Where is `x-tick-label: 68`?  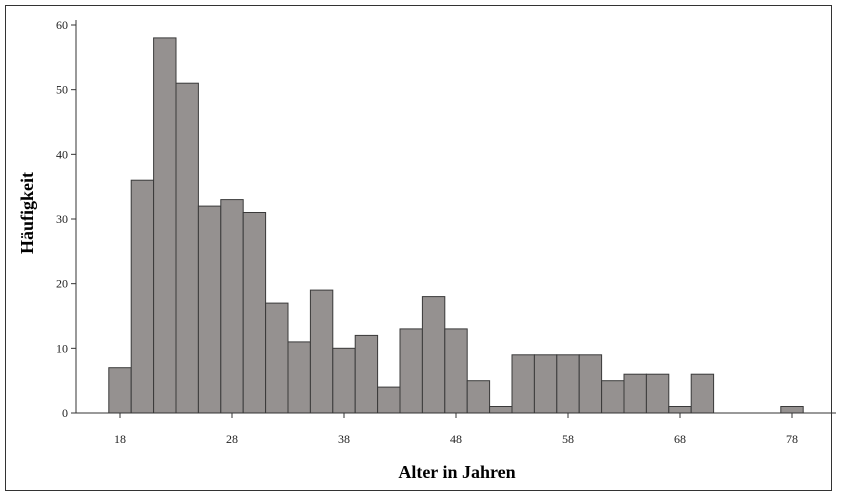
x-tick-label: 68 is located at coordinates (680, 439).